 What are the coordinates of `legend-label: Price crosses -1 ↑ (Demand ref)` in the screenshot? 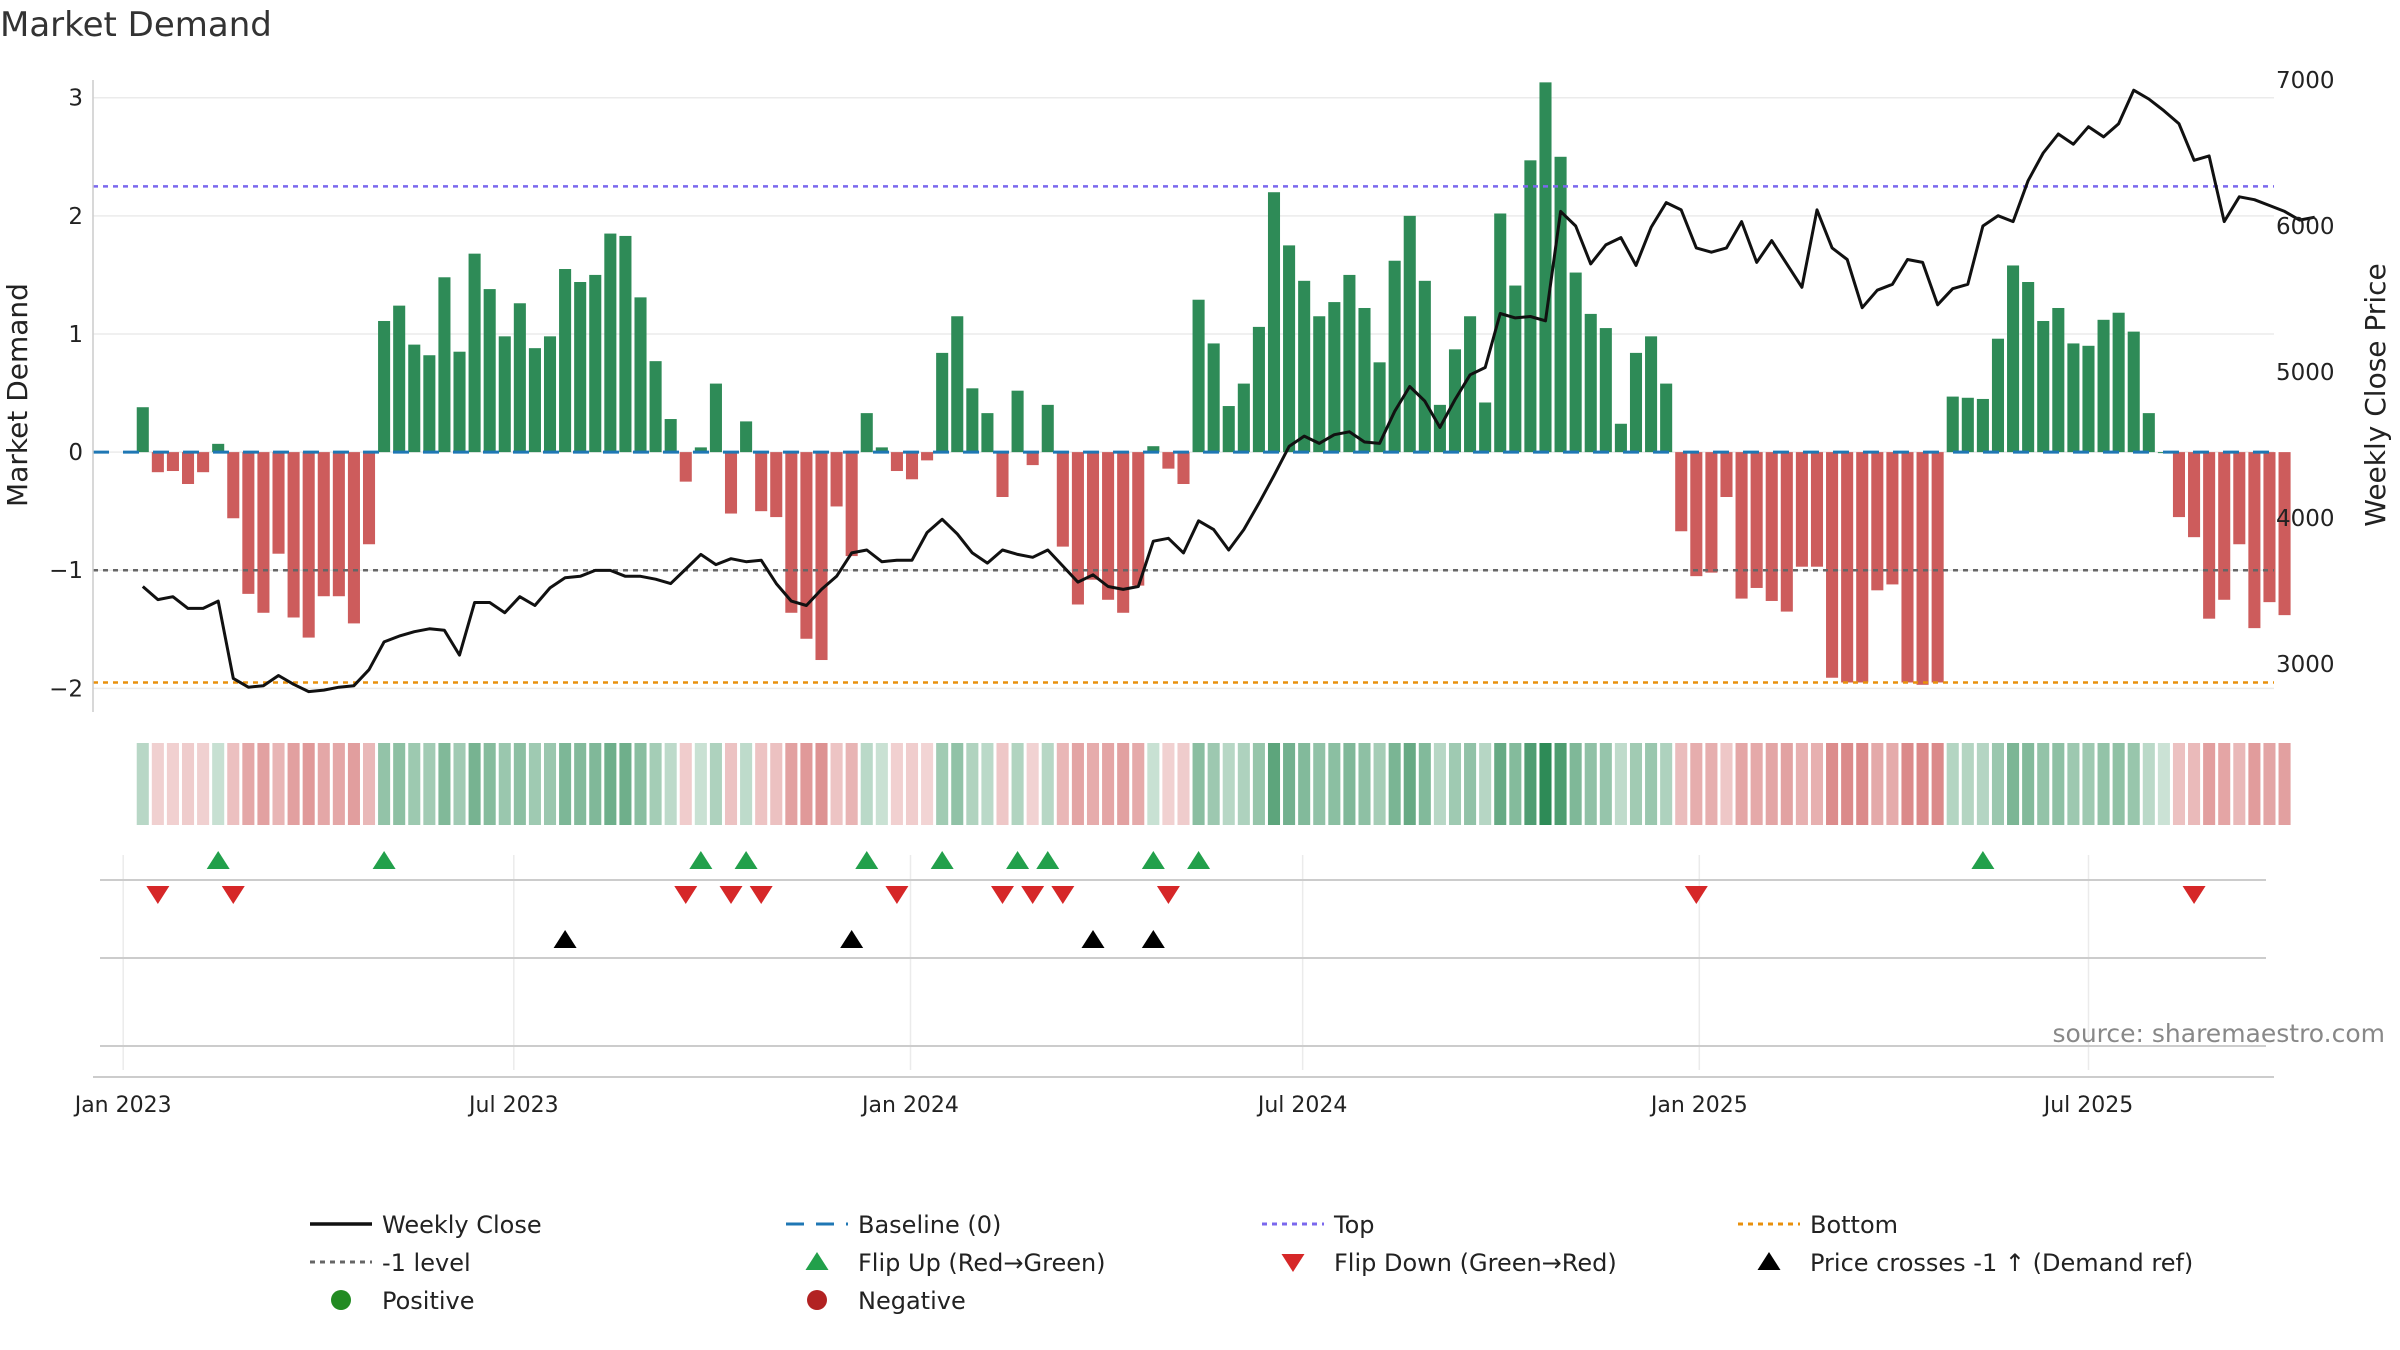 It's located at (2001, 1263).